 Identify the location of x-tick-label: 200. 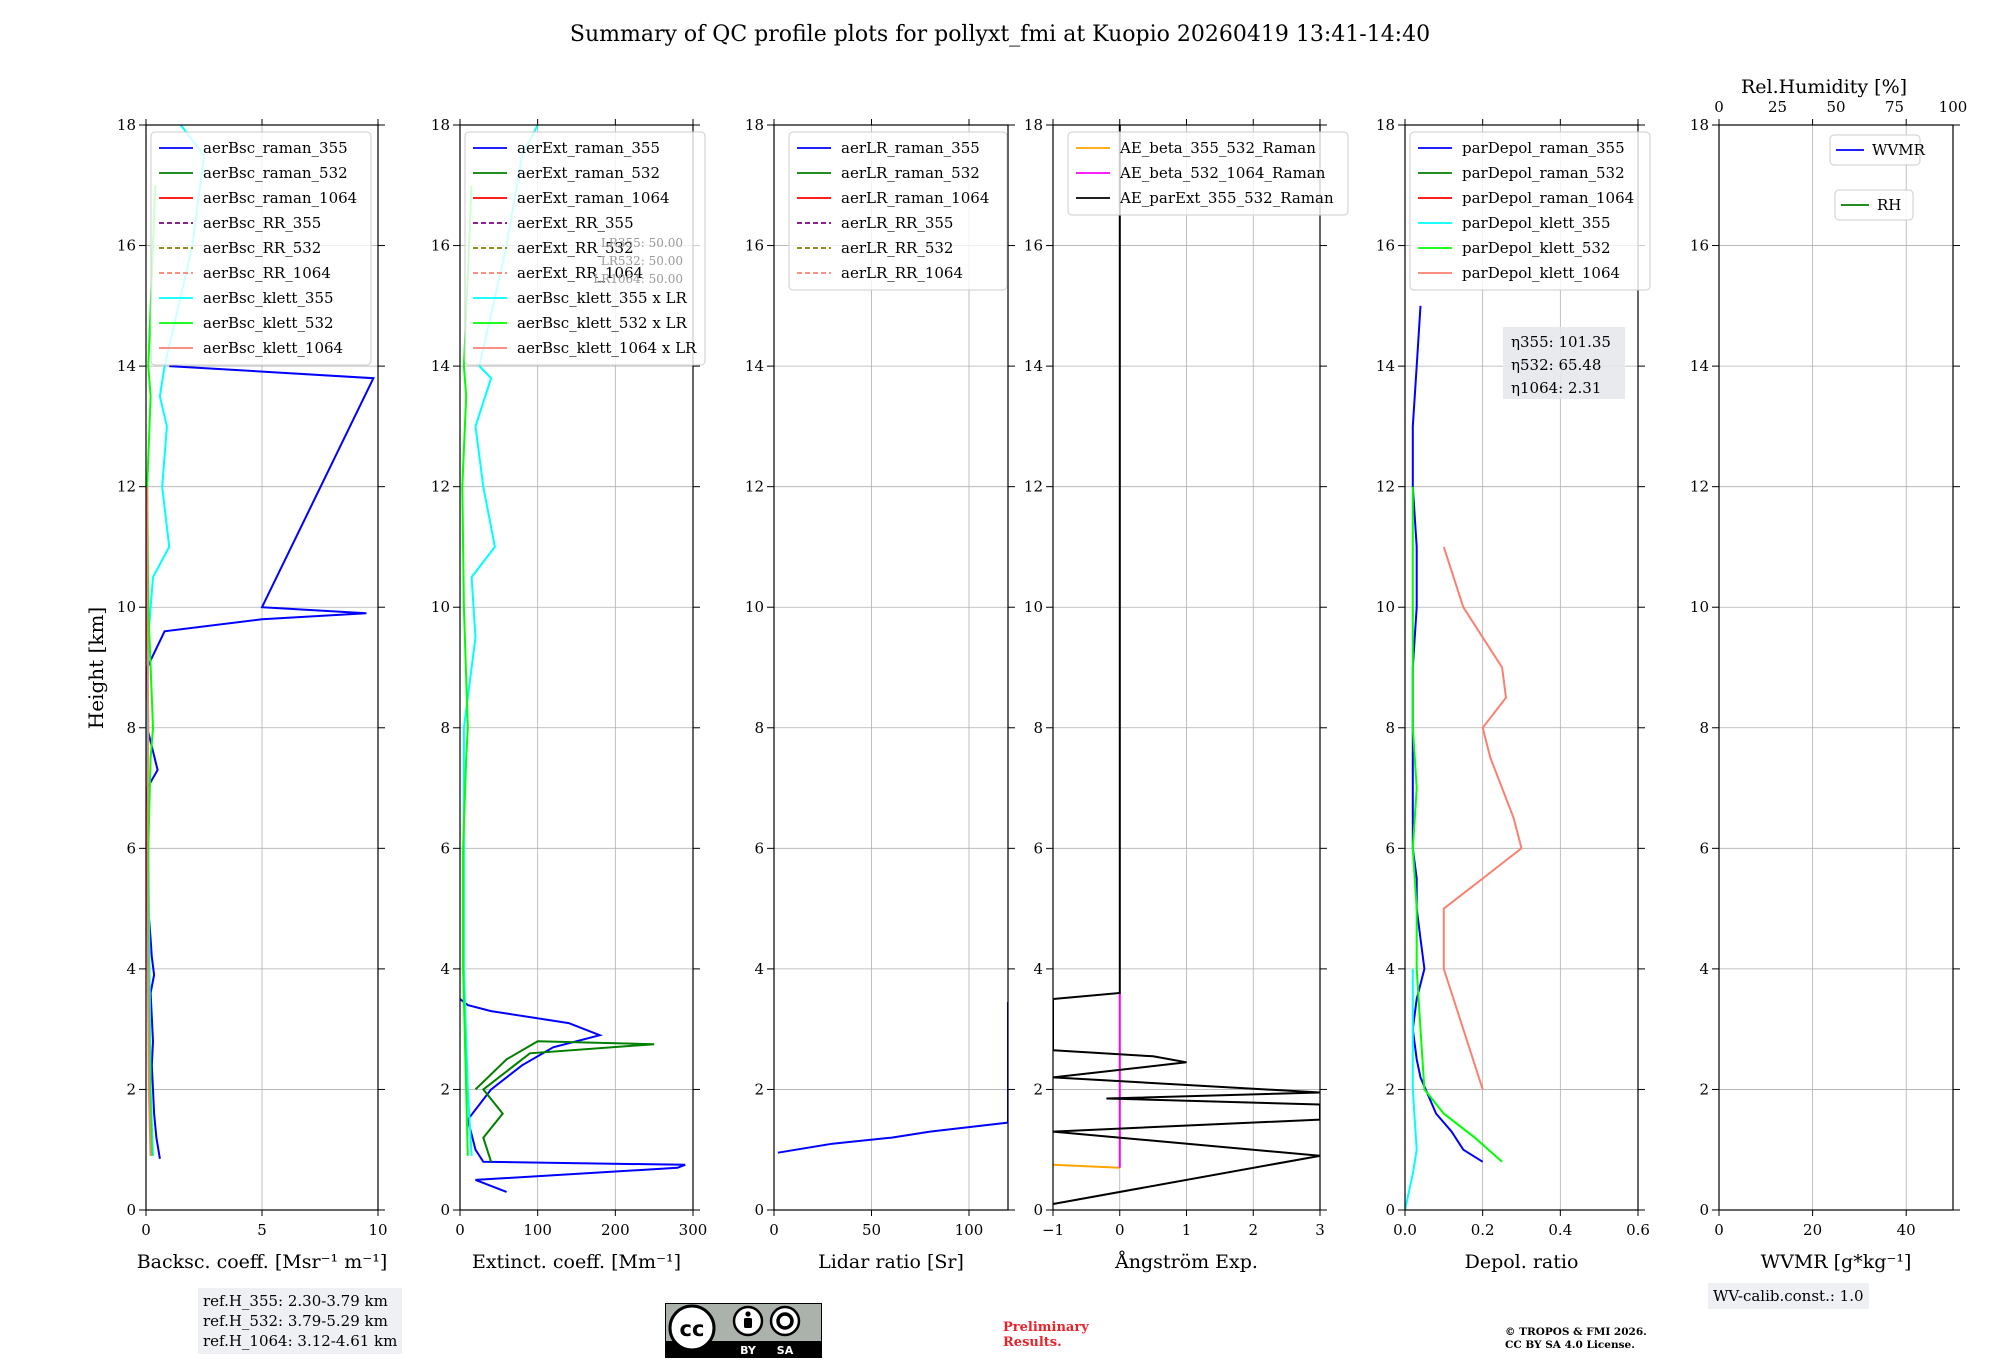
(615, 1230).